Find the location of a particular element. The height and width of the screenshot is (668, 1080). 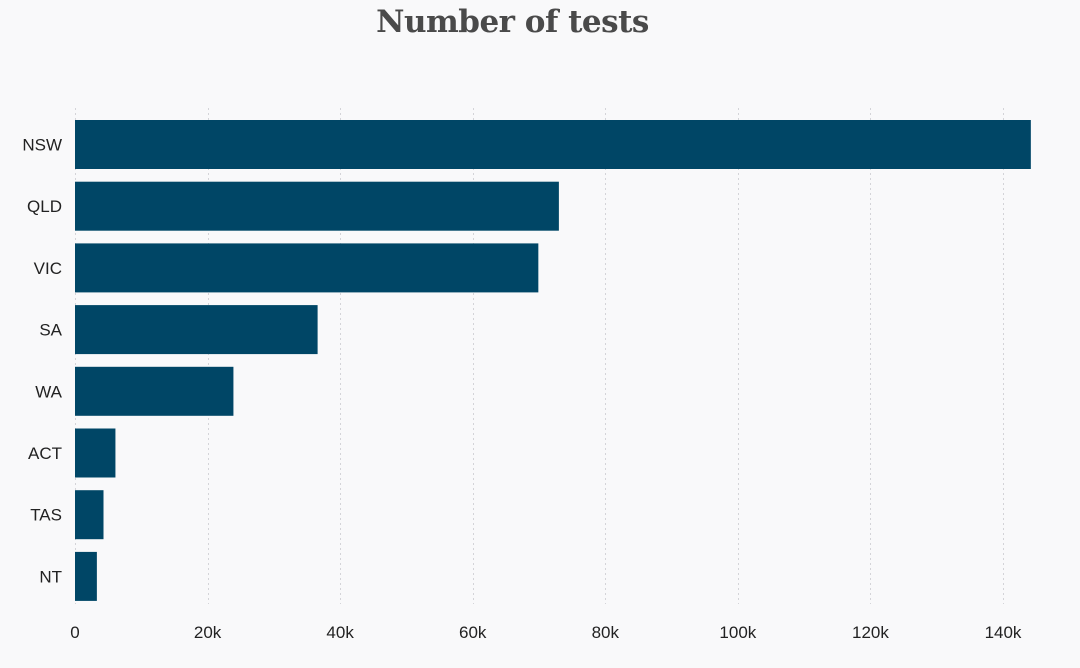

bar-act is located at coordinates (95, 453).